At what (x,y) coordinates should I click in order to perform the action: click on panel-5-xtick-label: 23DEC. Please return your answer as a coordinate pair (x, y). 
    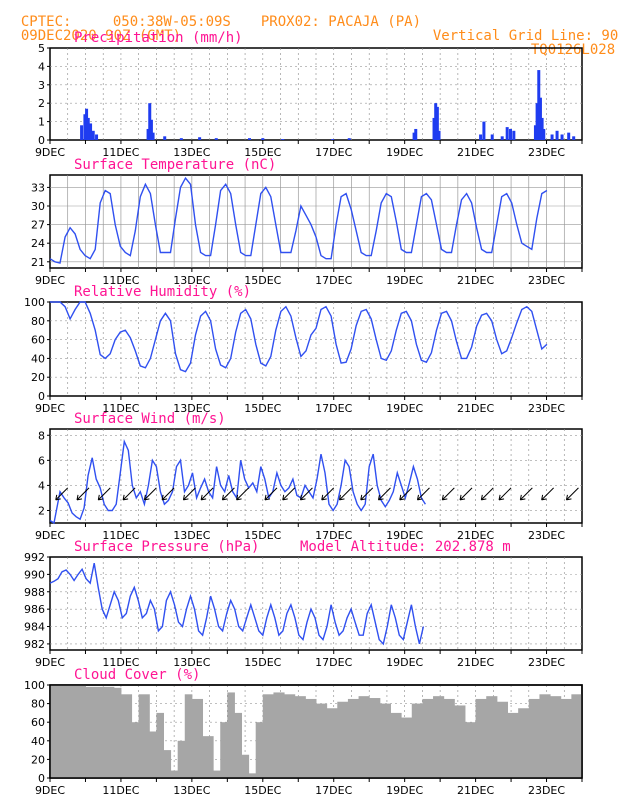
    Looking at the image, I should click on (546, 790).